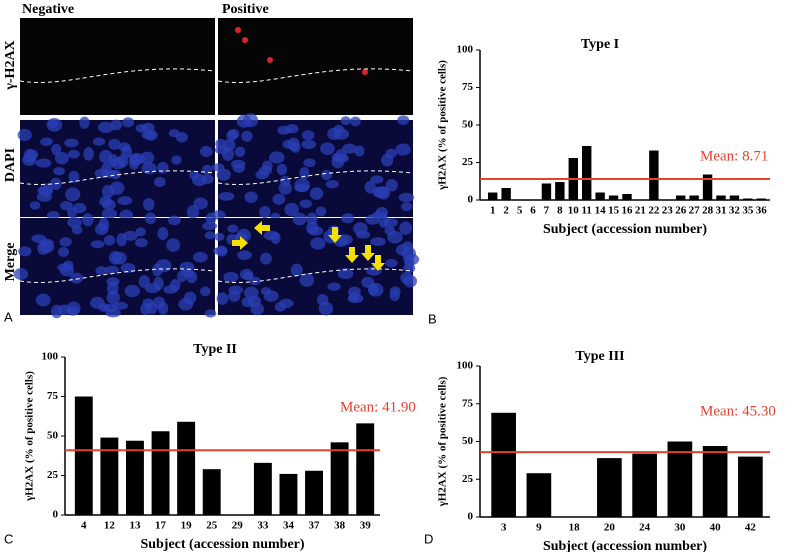 The width and height of the screenshot is (800, 552). Describe the element at coordinates (340, 526) in the screenshot. I see `x-tick-label: 38` at that location.